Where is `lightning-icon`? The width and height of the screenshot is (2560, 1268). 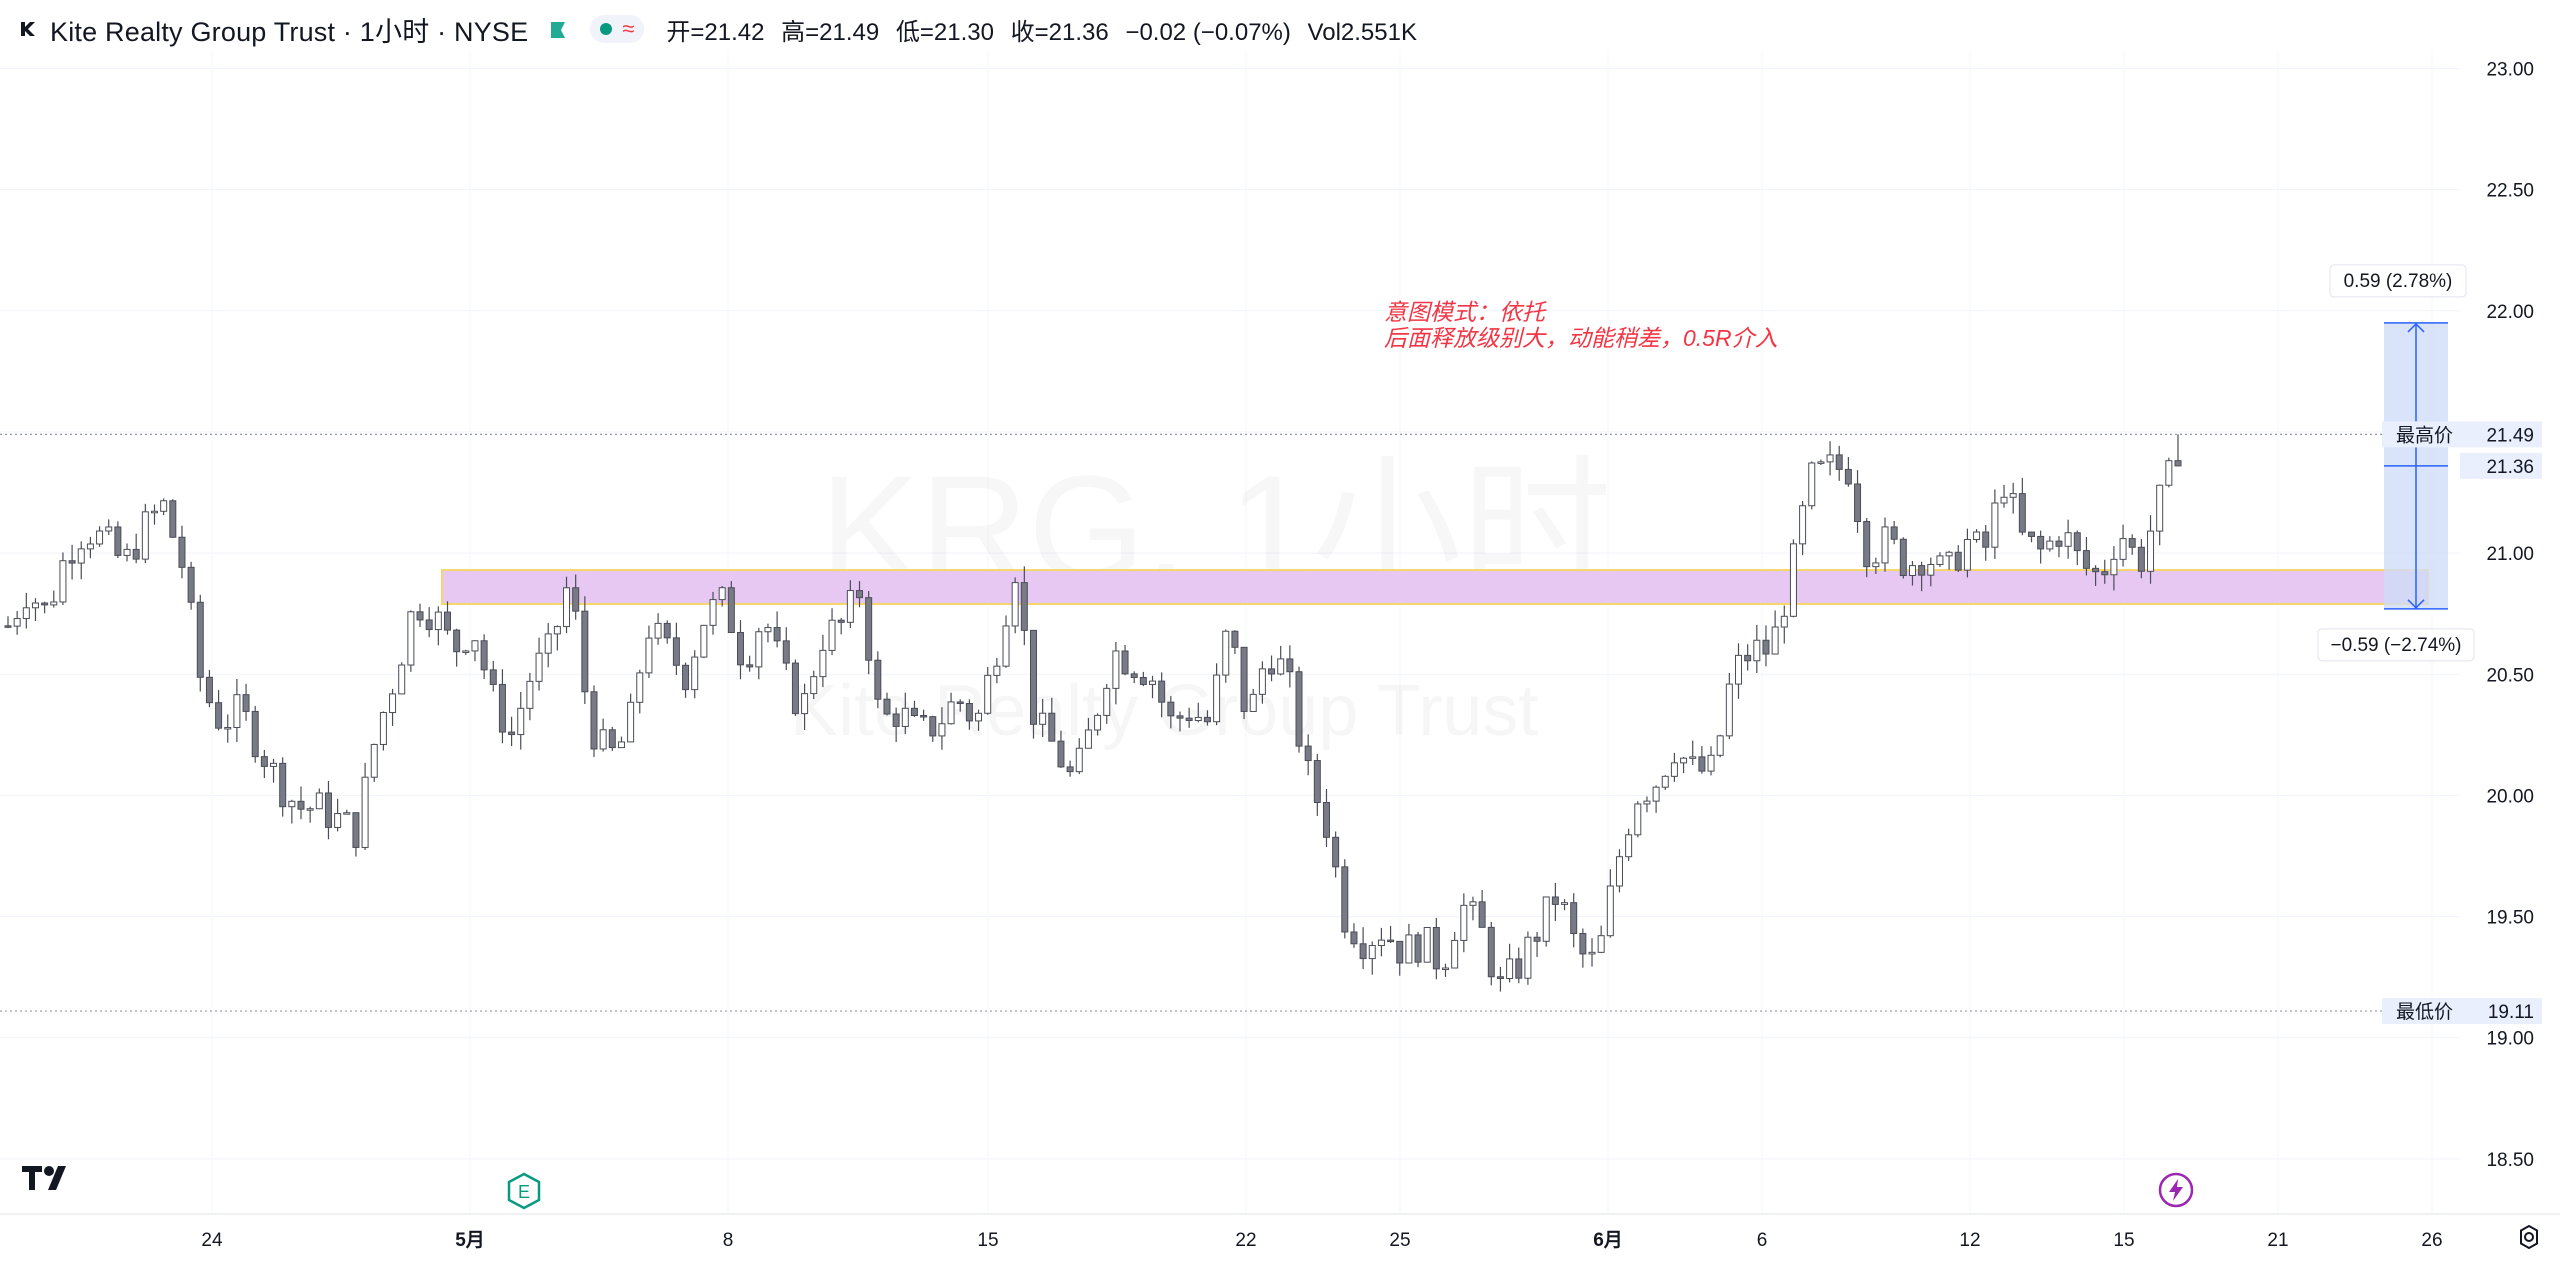 lightning-icon is located at coordinates (2176, 1192).